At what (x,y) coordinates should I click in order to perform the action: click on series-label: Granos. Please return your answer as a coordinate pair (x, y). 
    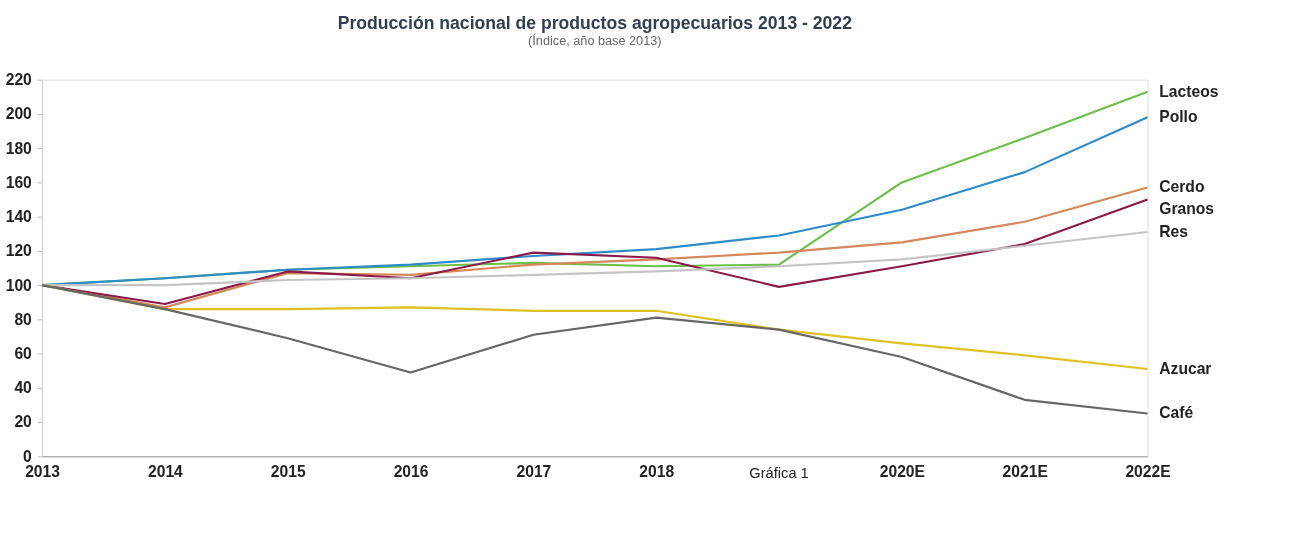
    Looking at the image, I should click on (1187, 208).